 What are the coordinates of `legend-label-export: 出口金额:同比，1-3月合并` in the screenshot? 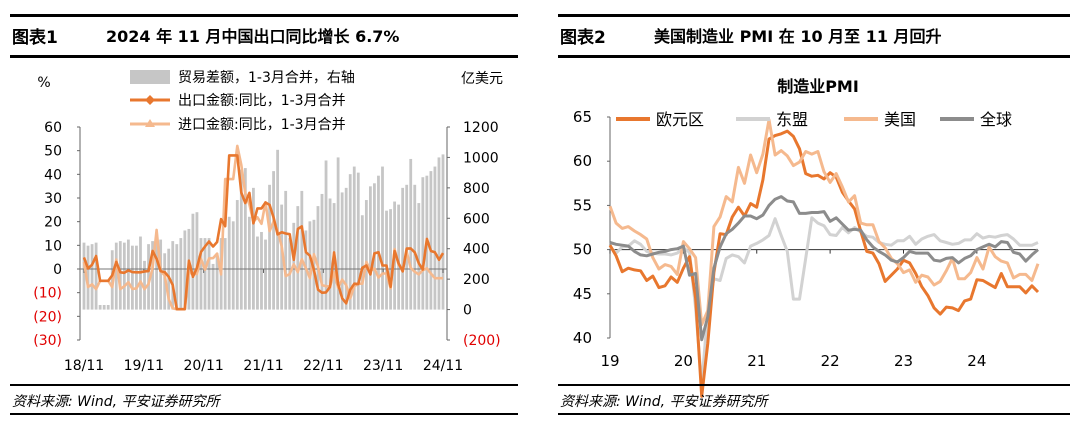 It's located at (262, 101).